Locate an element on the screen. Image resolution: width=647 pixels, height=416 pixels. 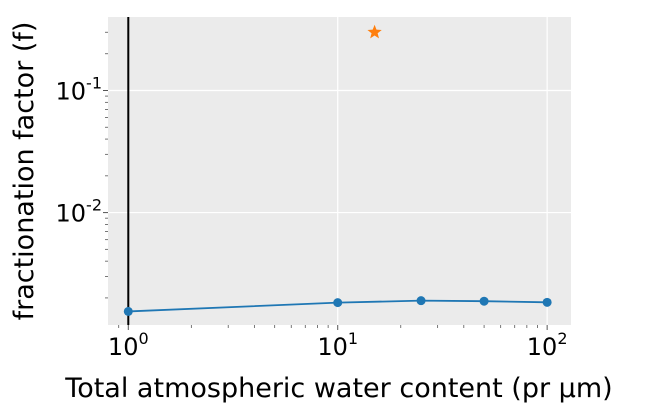
x-tick-label: 10⁰ is located at coordinates (128, 345).